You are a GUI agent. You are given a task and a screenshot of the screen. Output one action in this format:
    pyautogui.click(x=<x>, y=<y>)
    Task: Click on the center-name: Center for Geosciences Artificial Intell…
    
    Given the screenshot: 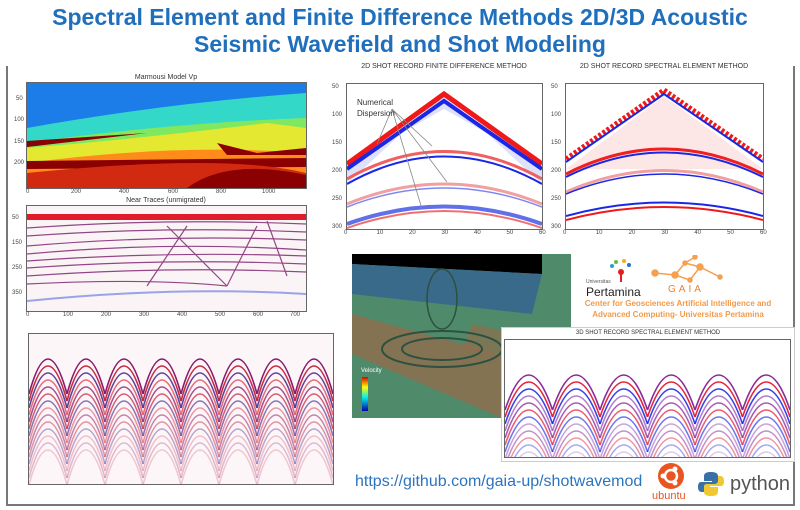 What is the action you would take?
    pyautogui.click(x=678, y=309)
    